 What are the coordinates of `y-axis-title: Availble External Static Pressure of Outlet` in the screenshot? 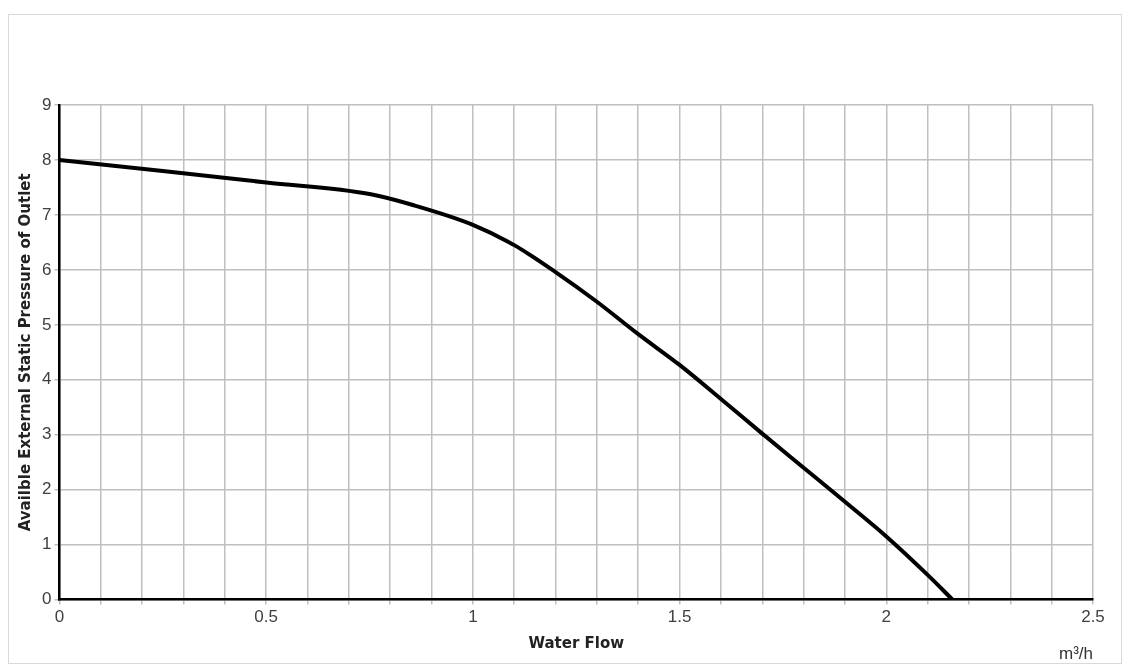 It's located at (24, 352).